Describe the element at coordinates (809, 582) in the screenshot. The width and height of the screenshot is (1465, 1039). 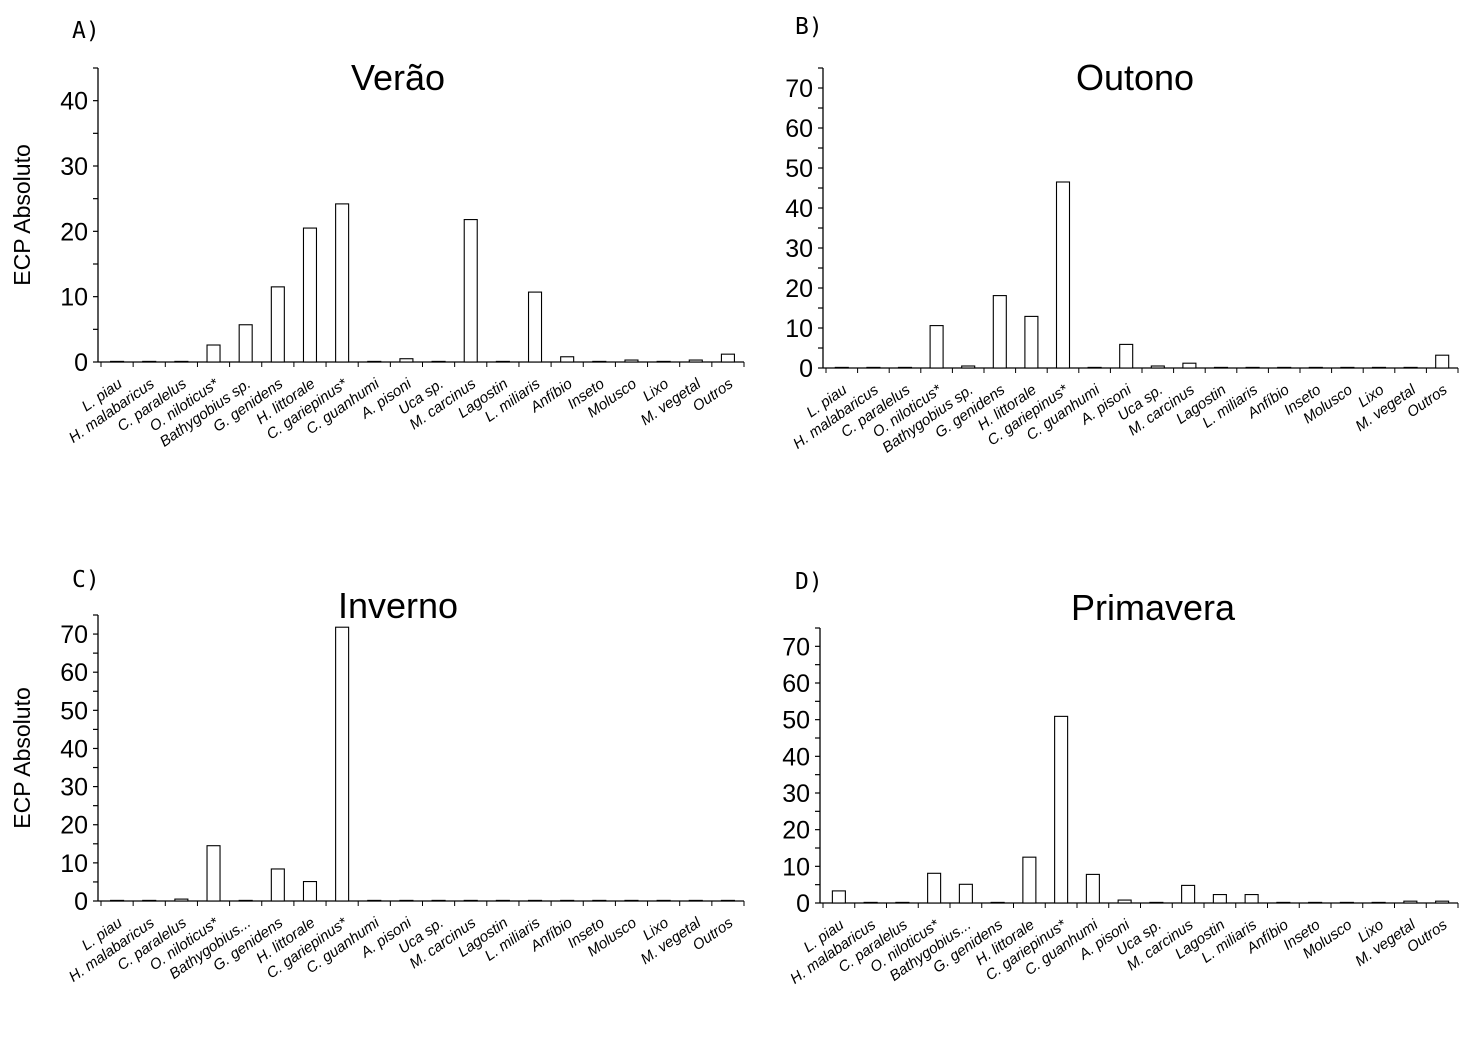
I see `panel-letter: D)` at that location.